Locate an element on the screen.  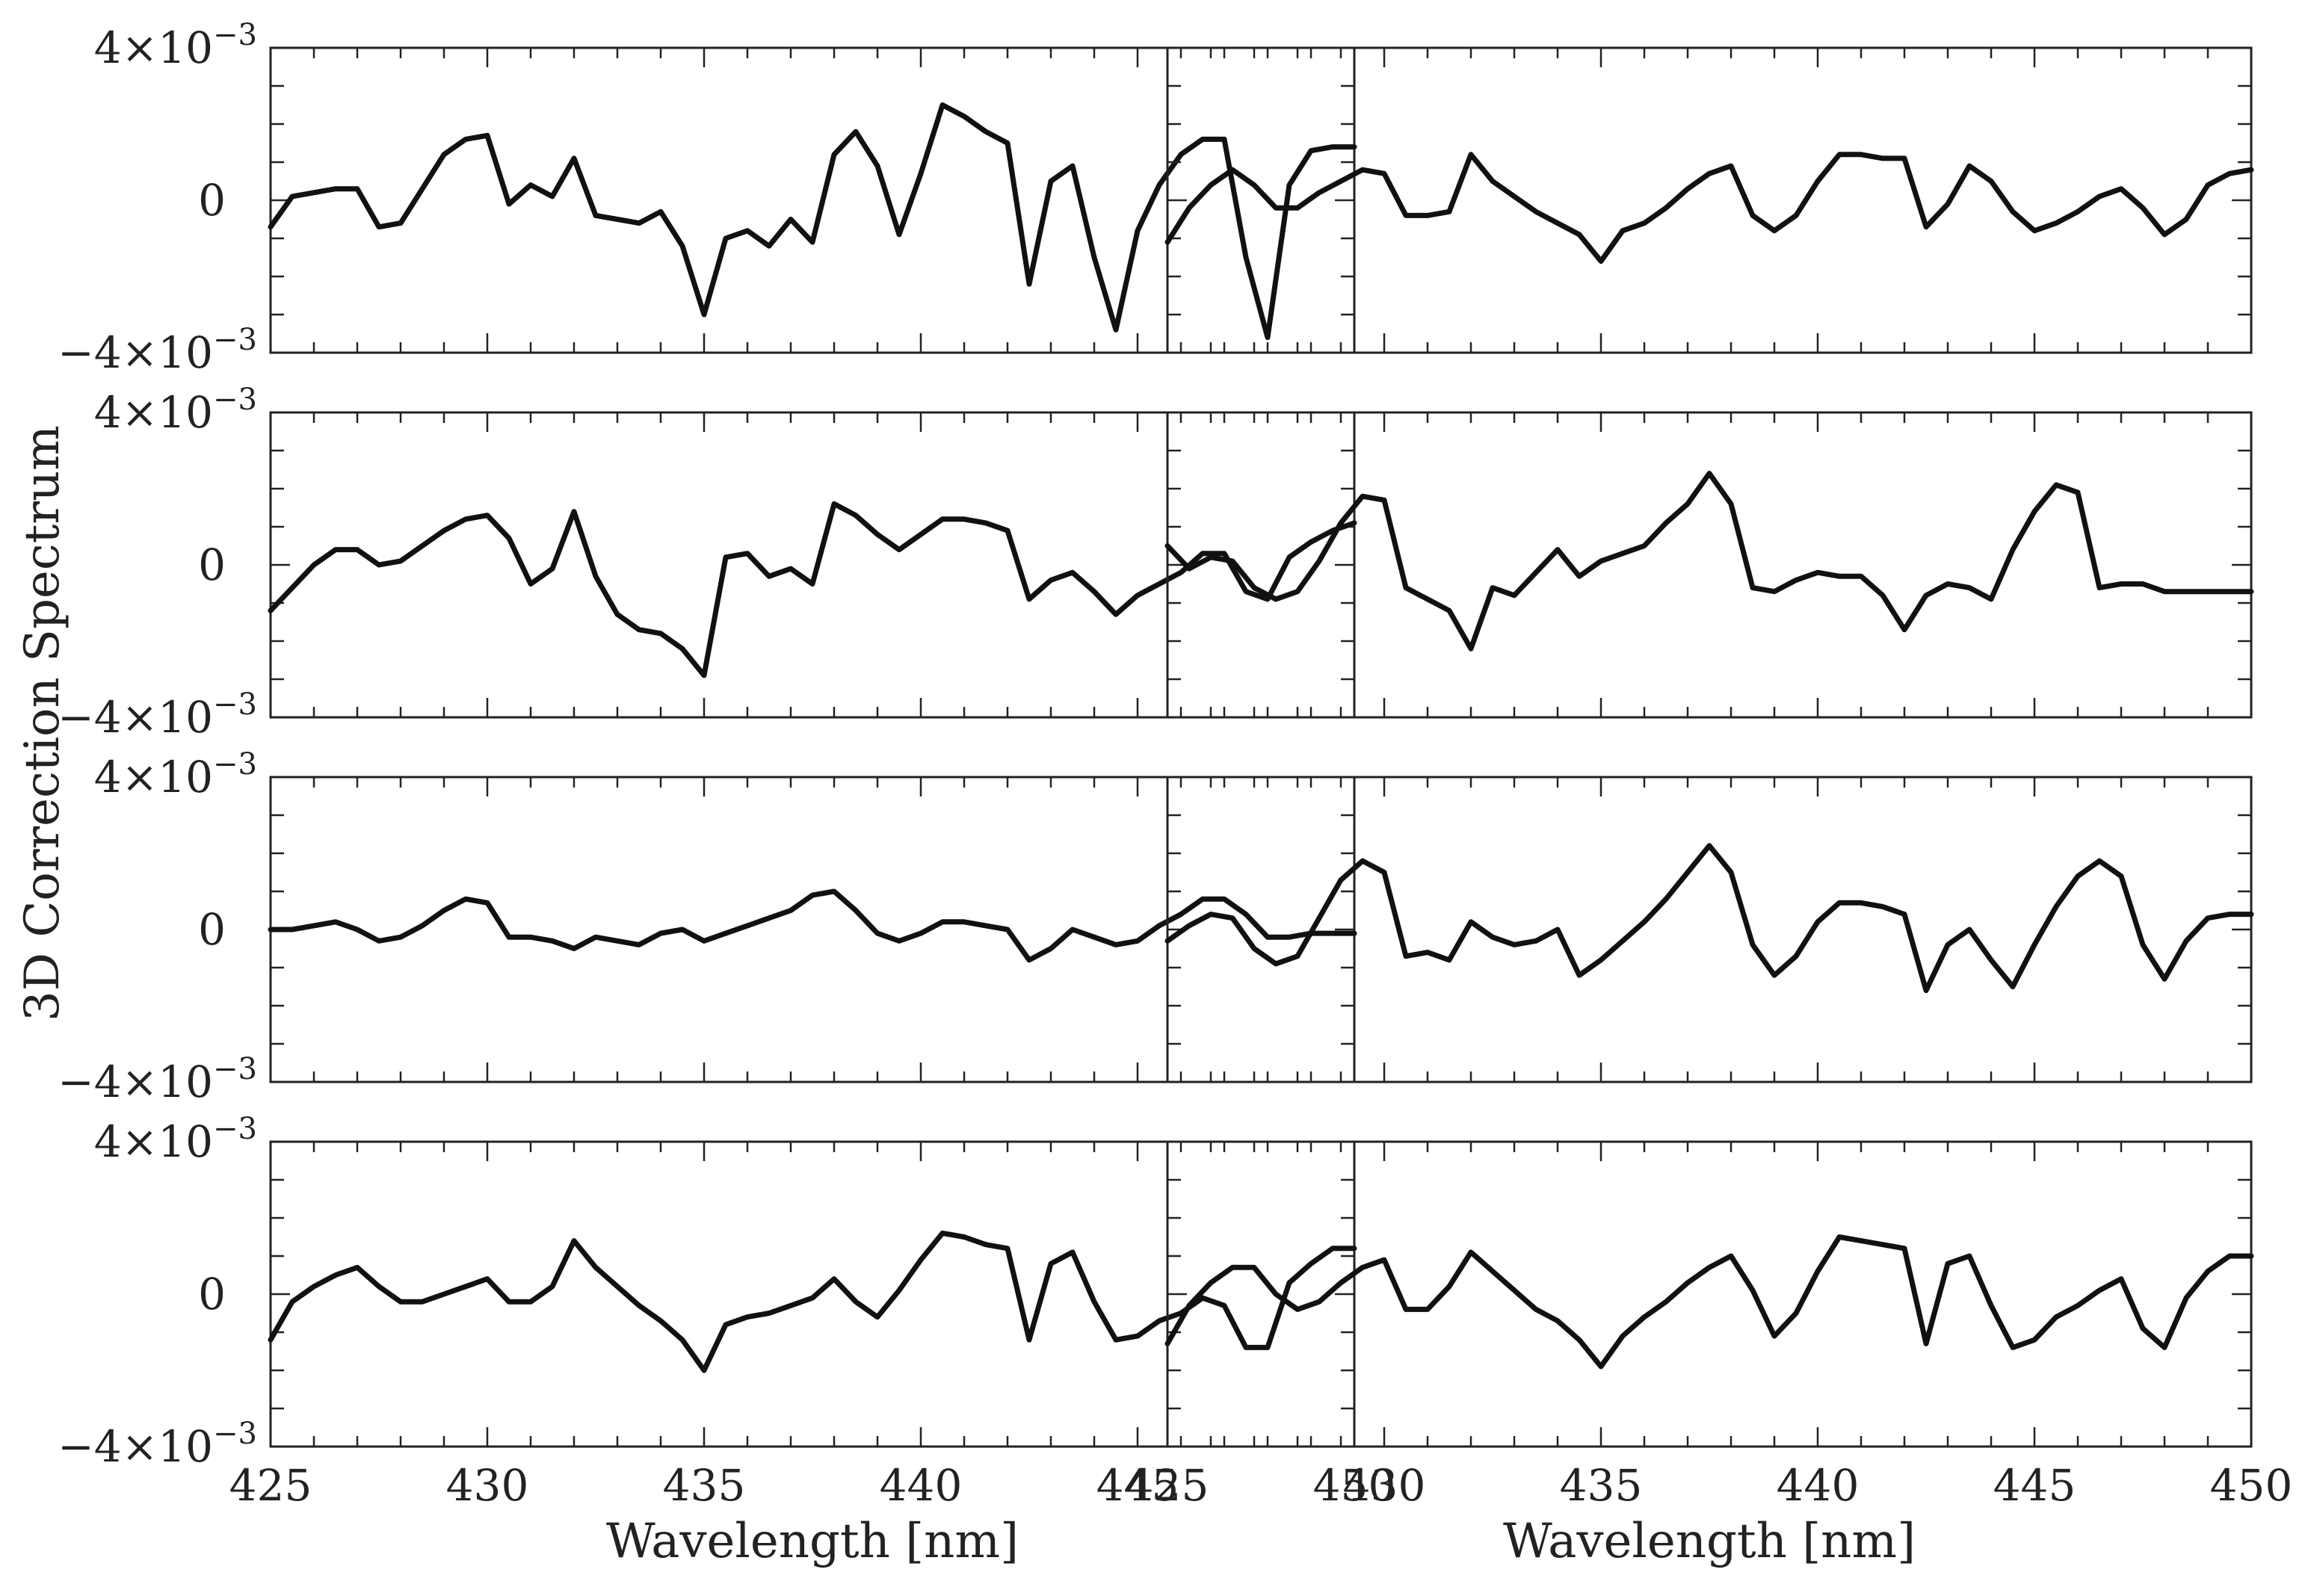
panel-row1-right is located at coordinates (1709, 200).